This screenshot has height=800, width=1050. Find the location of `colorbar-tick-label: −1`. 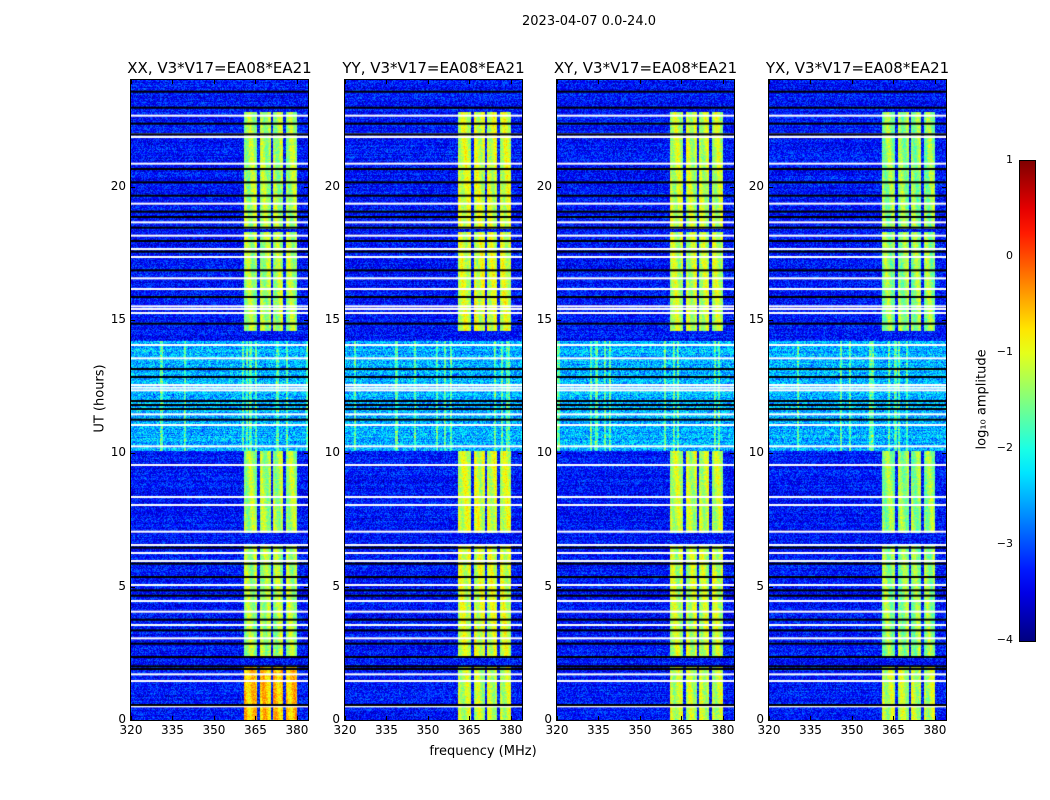

colorbar-tick-label: −1 is located at coordinates (1004, 351).